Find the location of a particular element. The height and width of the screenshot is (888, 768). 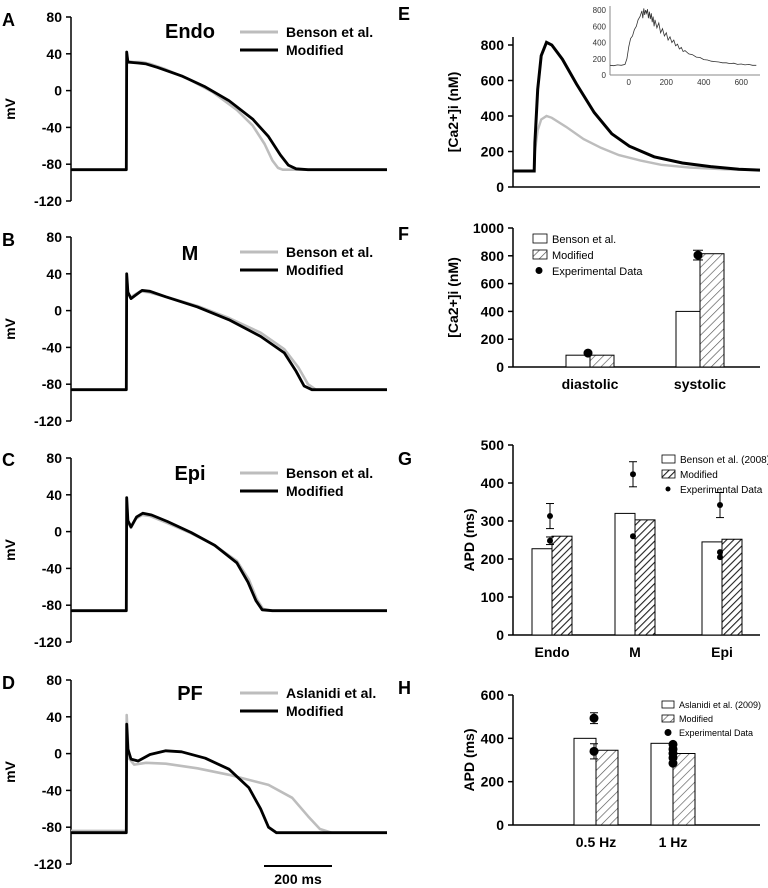

inset-x-tick-label: 600 is located at coordinates (742, 82).